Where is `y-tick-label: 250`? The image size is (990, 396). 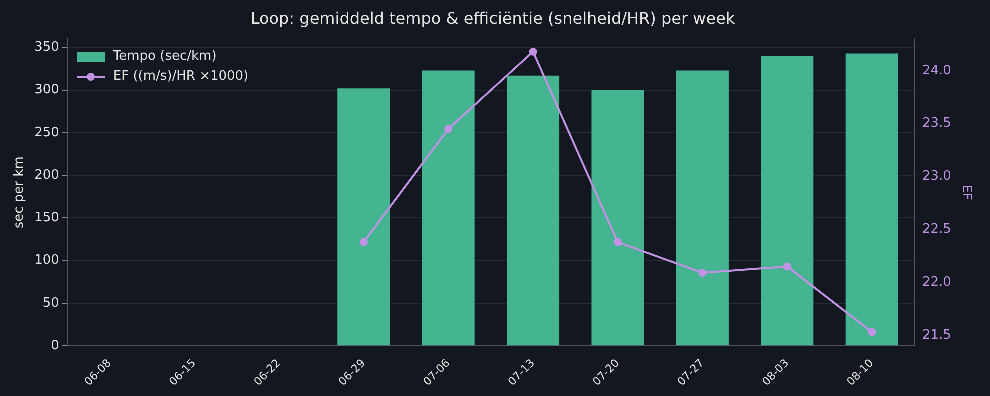
y-tick-label: 250 is located at coordinates (47, 132).